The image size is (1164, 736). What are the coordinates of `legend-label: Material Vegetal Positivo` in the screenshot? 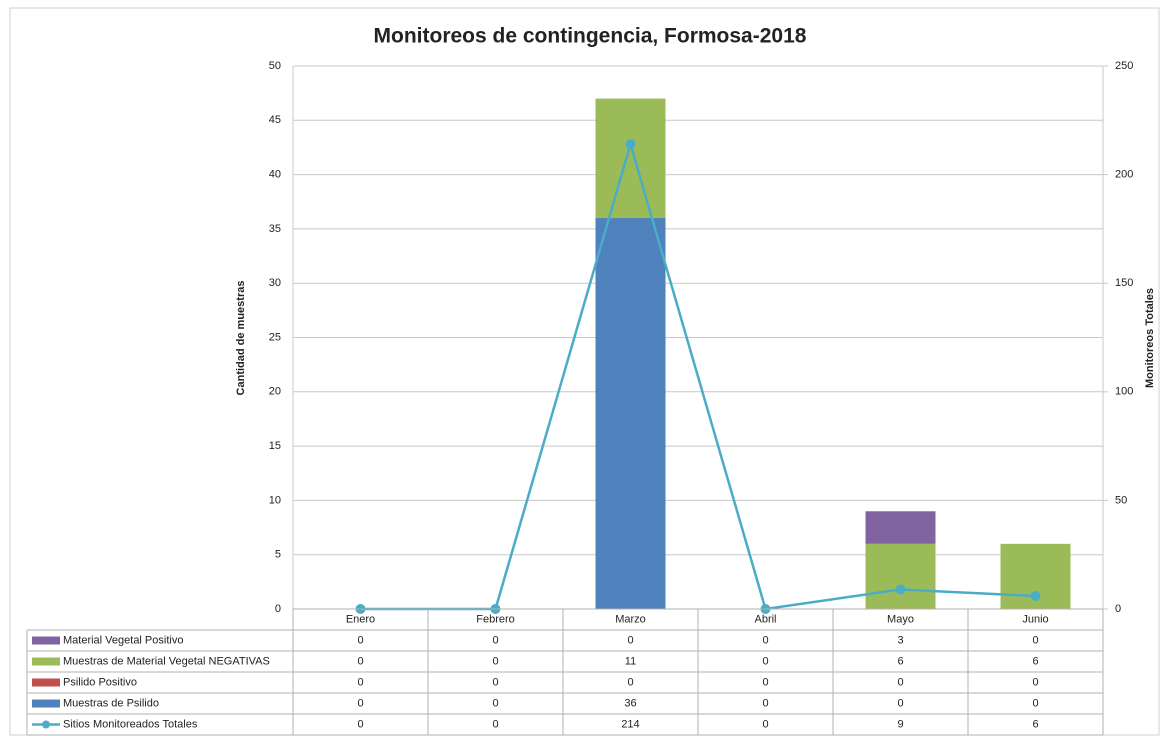 It's located at (123, 640).